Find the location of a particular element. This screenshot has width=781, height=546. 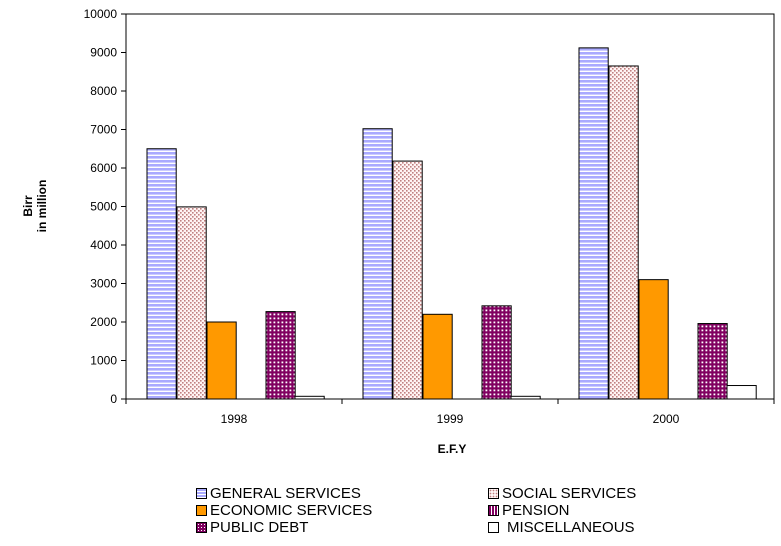

y-tick-label: 3000 is located at coordinates (103, 284).